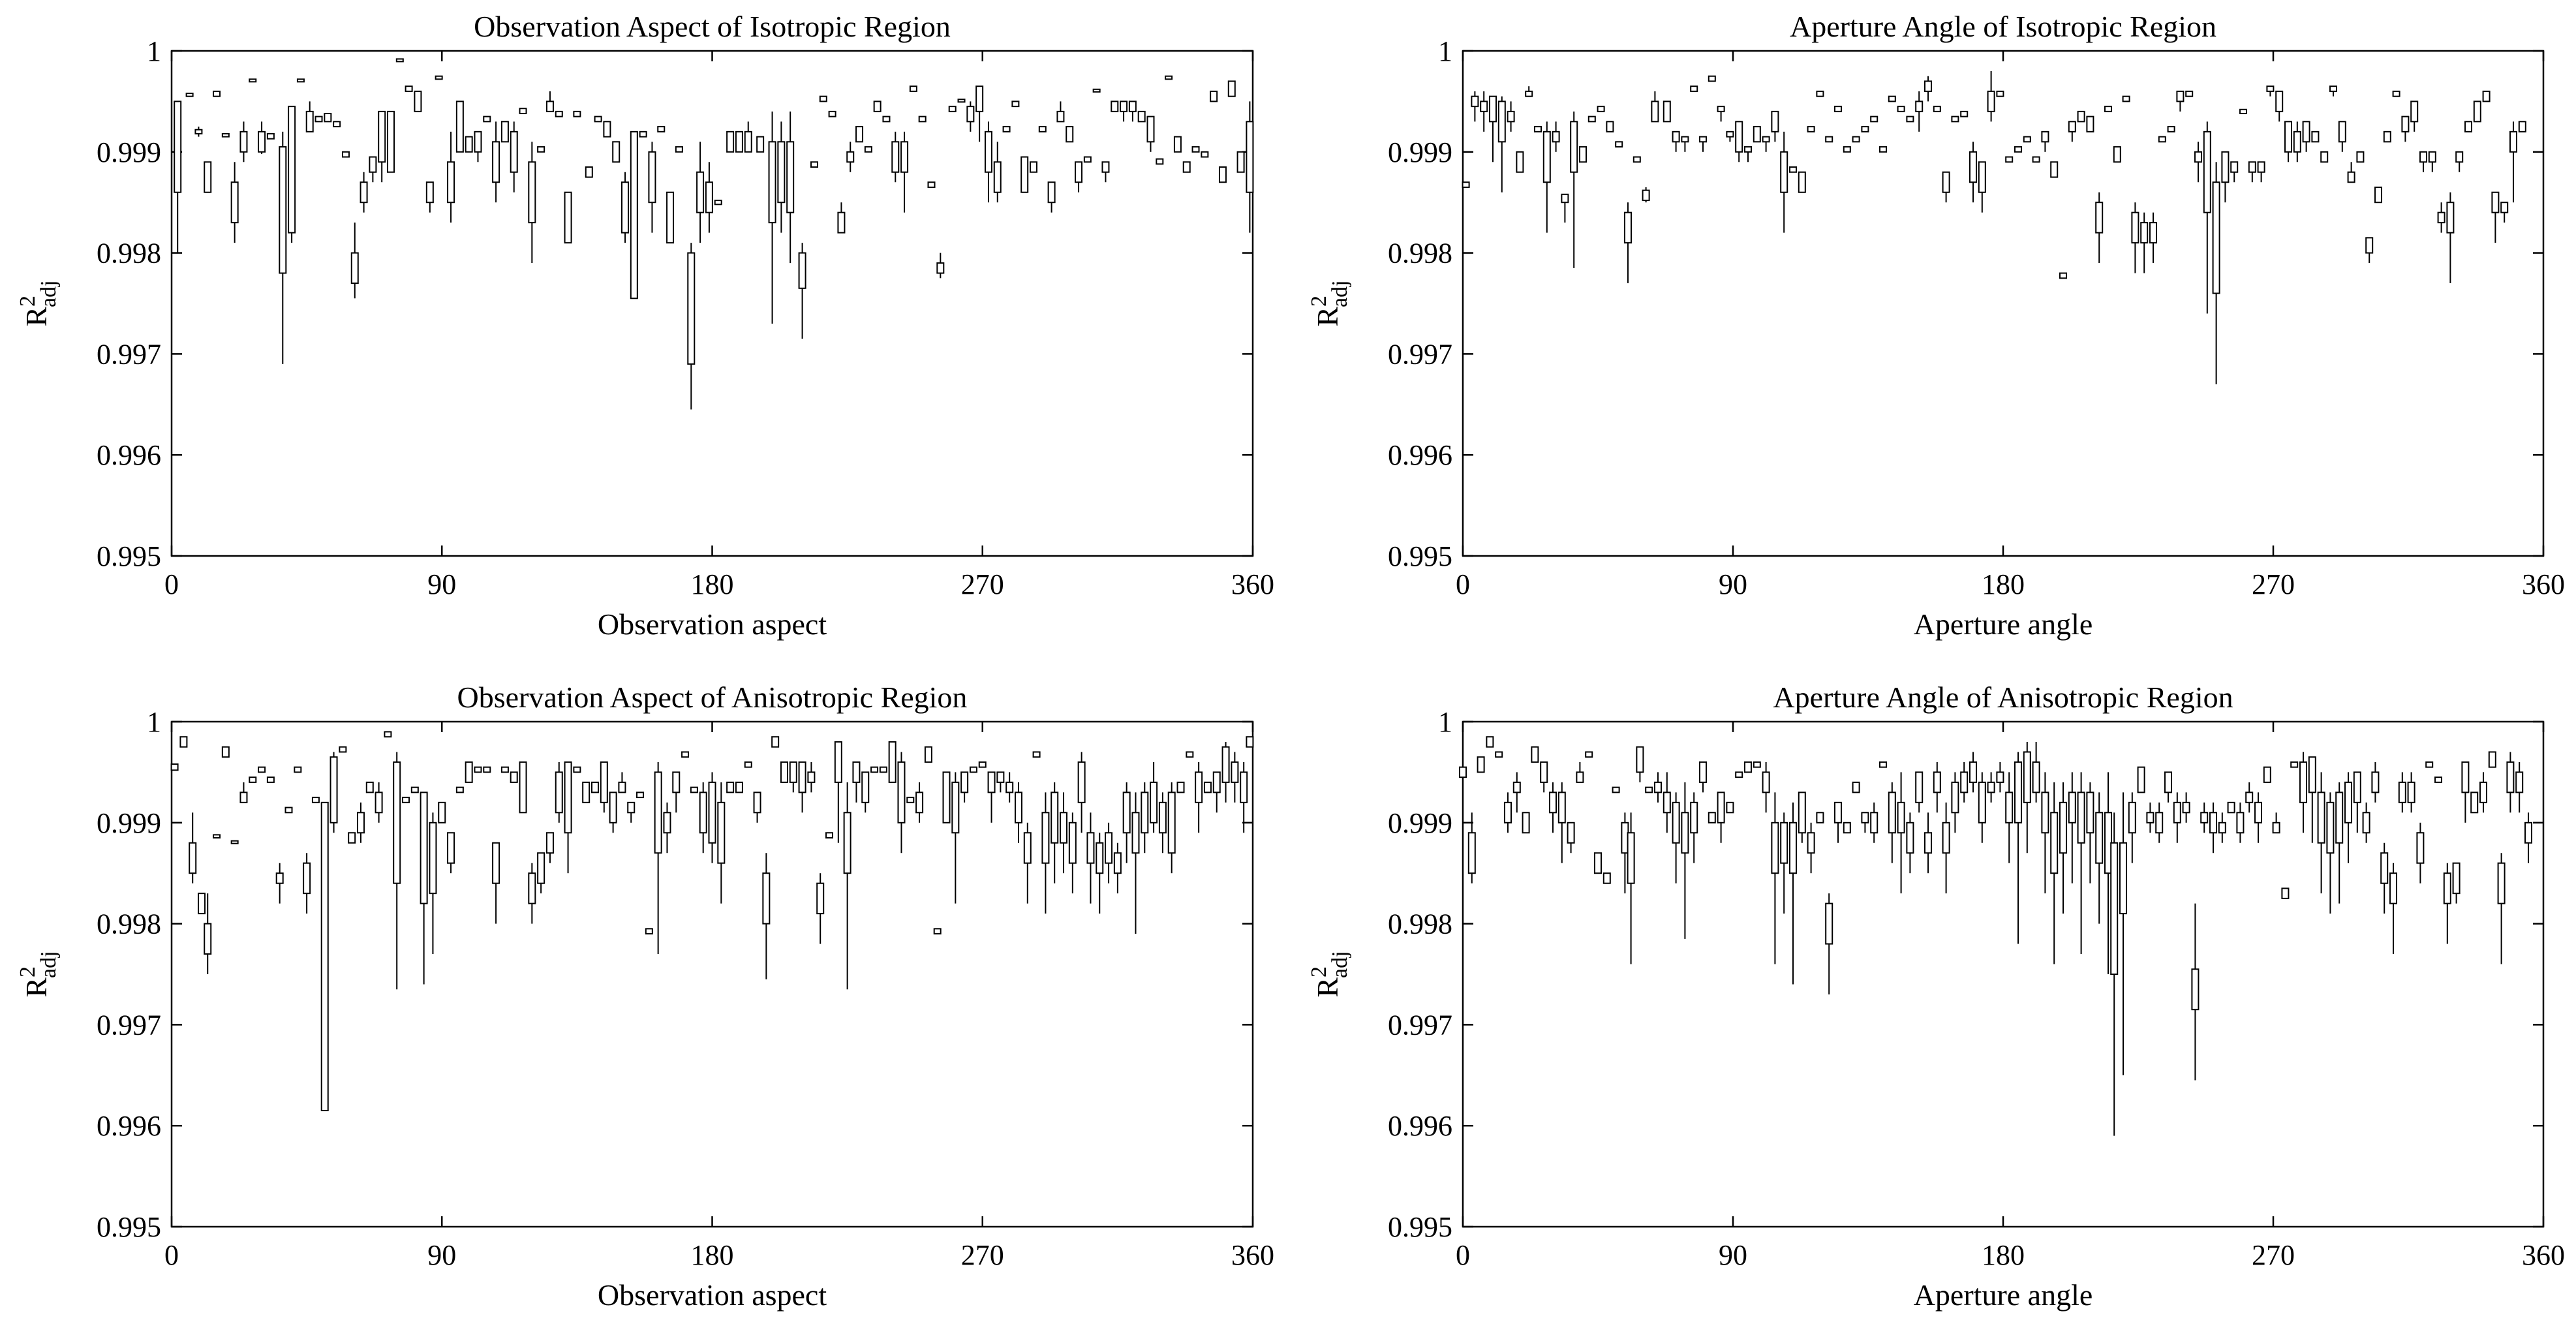  I want to click on y-tick-label: 0.999, so click(1420, 152).